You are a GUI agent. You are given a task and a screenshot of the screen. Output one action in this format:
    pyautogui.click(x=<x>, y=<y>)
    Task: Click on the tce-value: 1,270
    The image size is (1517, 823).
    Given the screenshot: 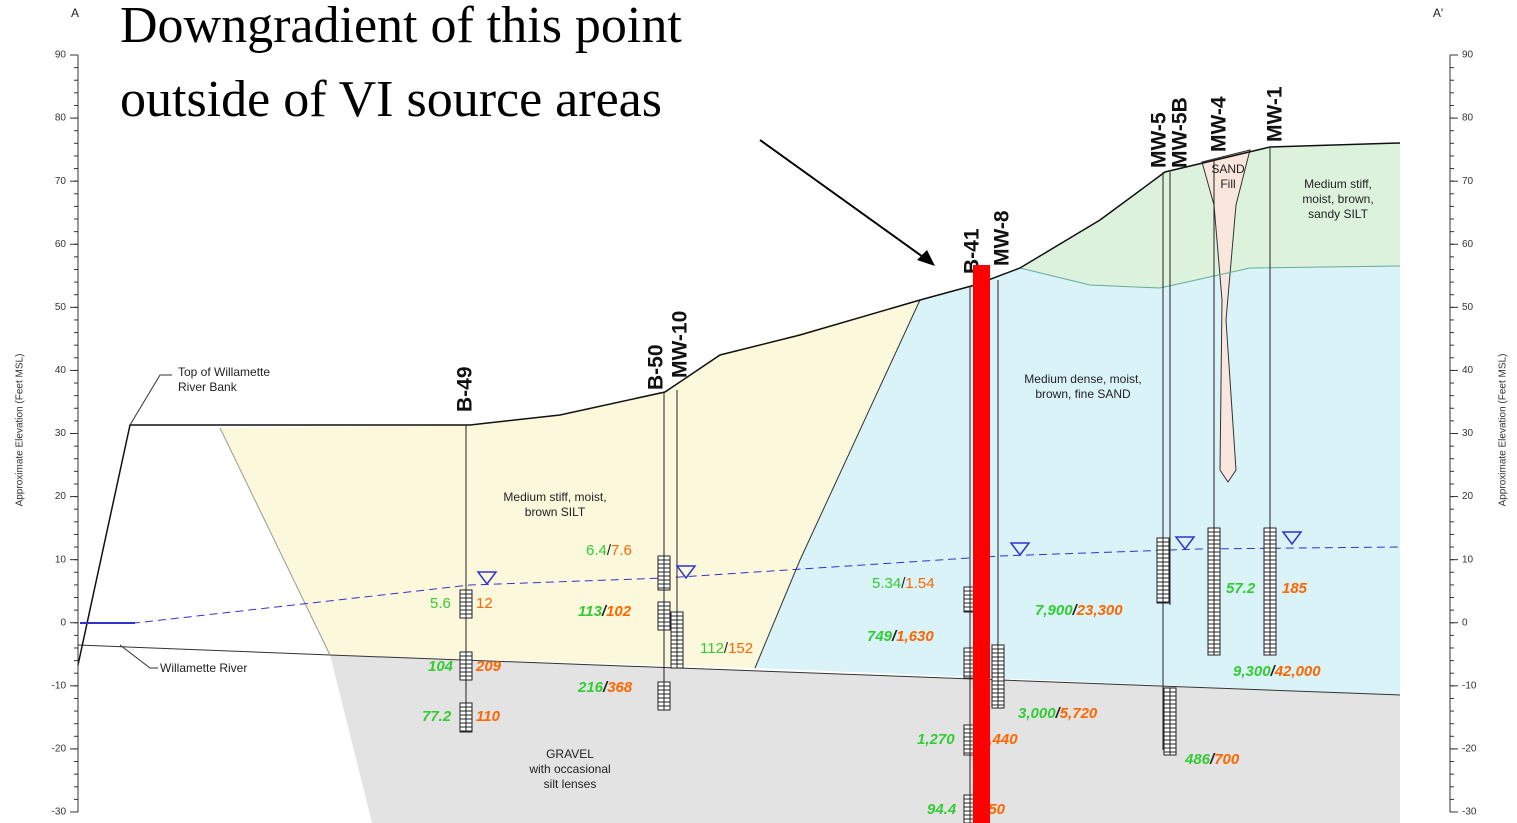 What is the action you would take?
    pyautogui.click(x=936, y=739)
    